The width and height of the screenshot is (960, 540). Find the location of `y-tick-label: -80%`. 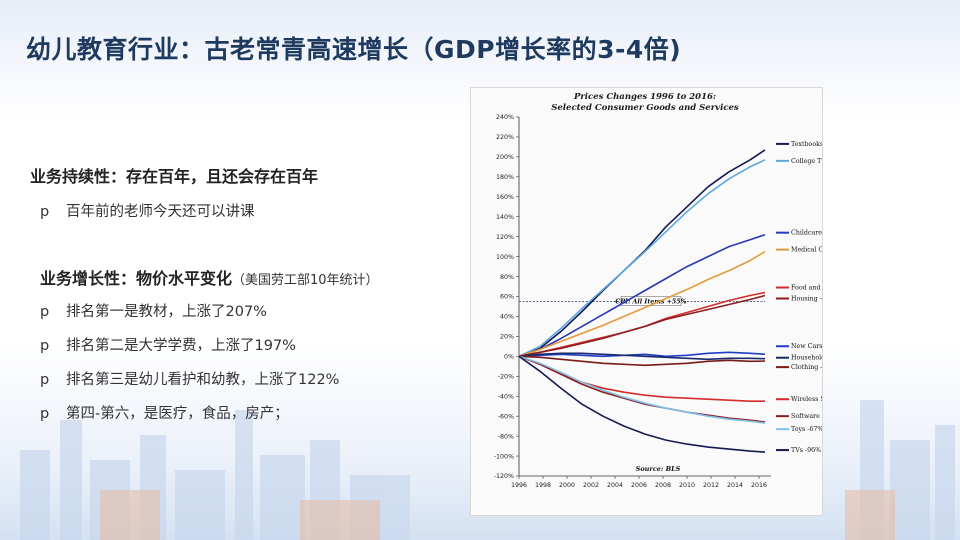

y-tick-label: -80% is located at coordinates (506, 436).